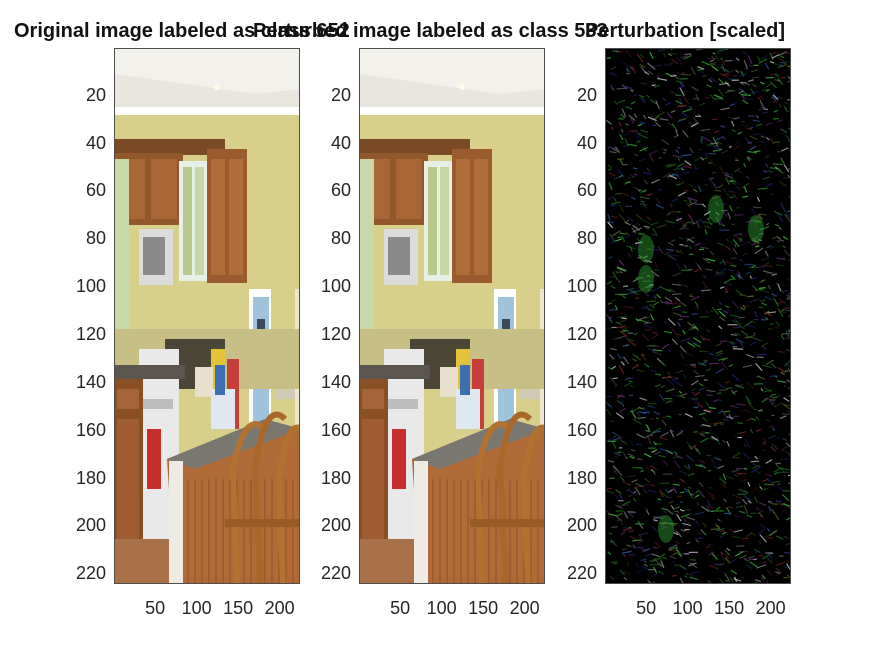 The image size is (875, 656). What do you see at coordinates (685, 31) in the screenshot?
I see `panel-3-title: Perturbation [scaled]` at bounding box center [685, 31].